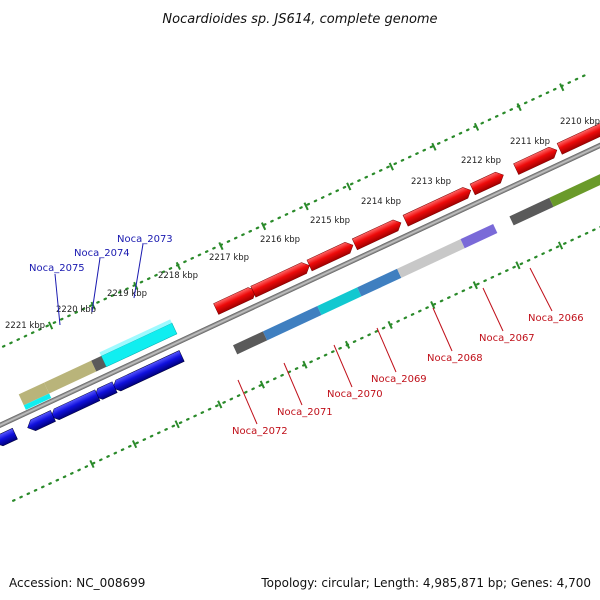  I want to click on kbp-label: 2221 kbp, so click(25, 326).